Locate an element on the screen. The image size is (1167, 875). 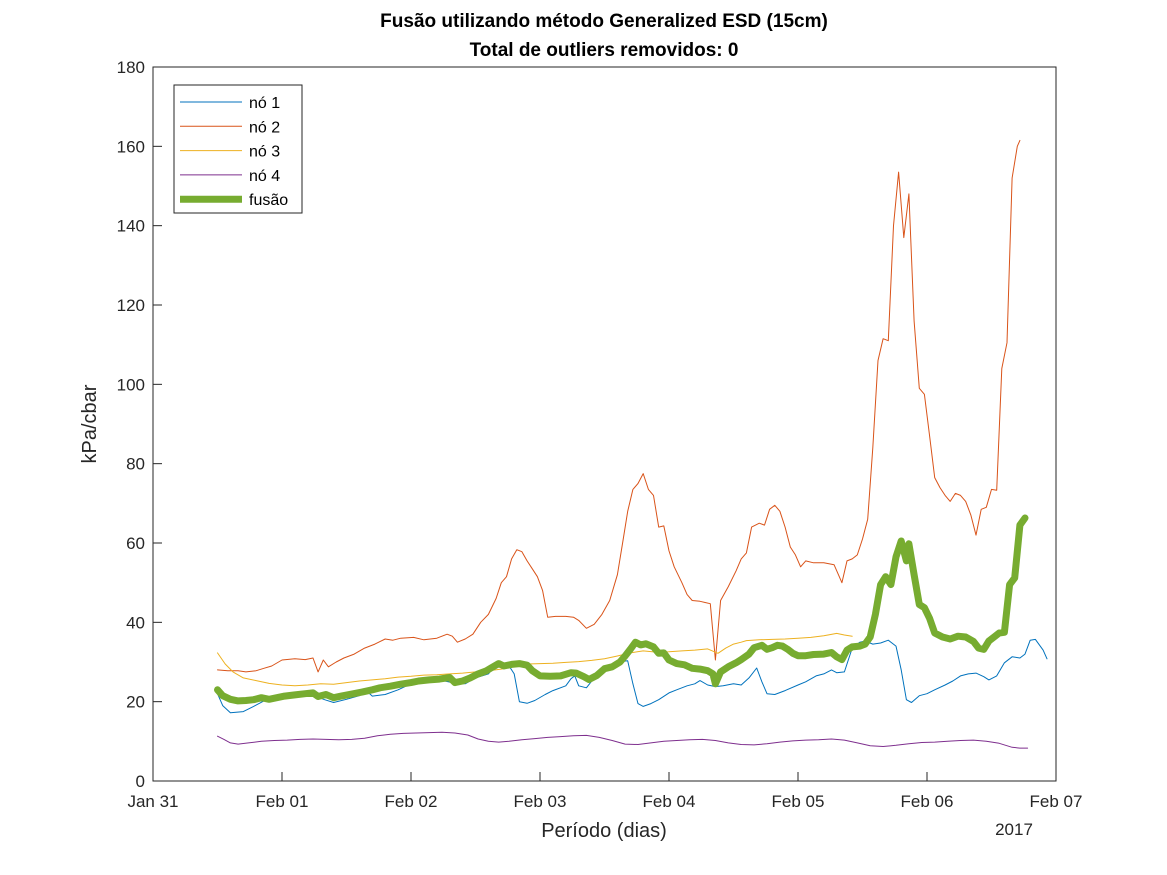
legend-label-2: nó 2 is located at coordinates (264, 127).